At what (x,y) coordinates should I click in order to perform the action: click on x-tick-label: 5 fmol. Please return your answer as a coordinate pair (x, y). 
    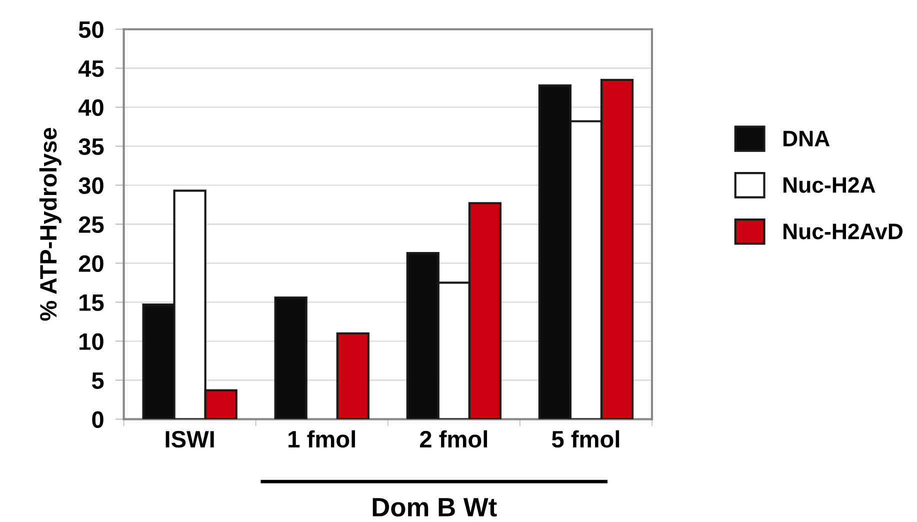
    Looking at the image, I should click on (586, 439).